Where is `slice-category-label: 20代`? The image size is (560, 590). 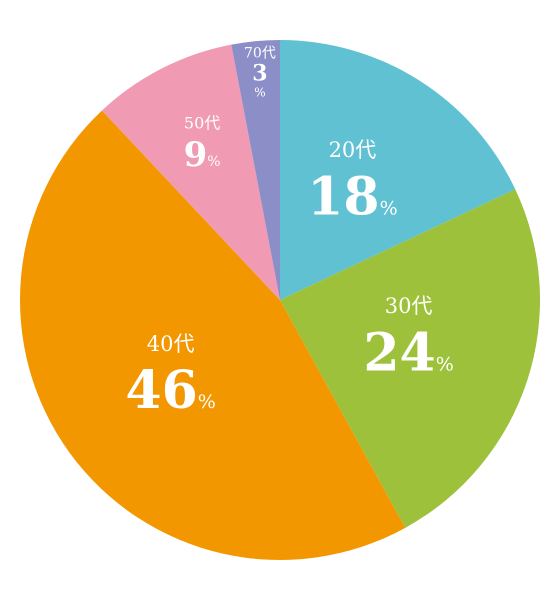
slice-category-label: 20代 is located at coordinates (353, 150).